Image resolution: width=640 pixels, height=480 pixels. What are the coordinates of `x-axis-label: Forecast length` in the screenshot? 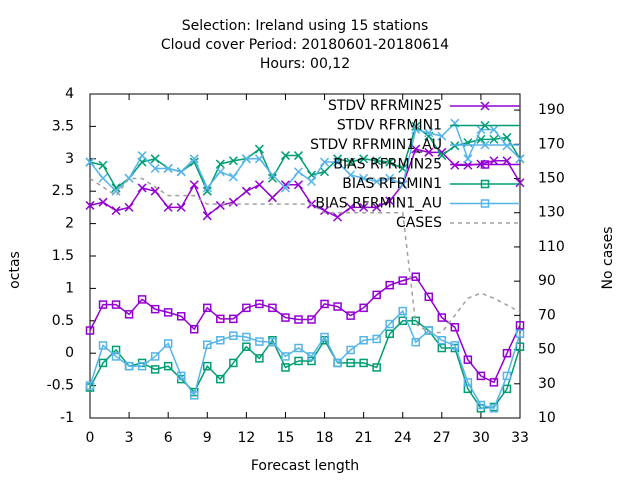 It's located at (305, 466).